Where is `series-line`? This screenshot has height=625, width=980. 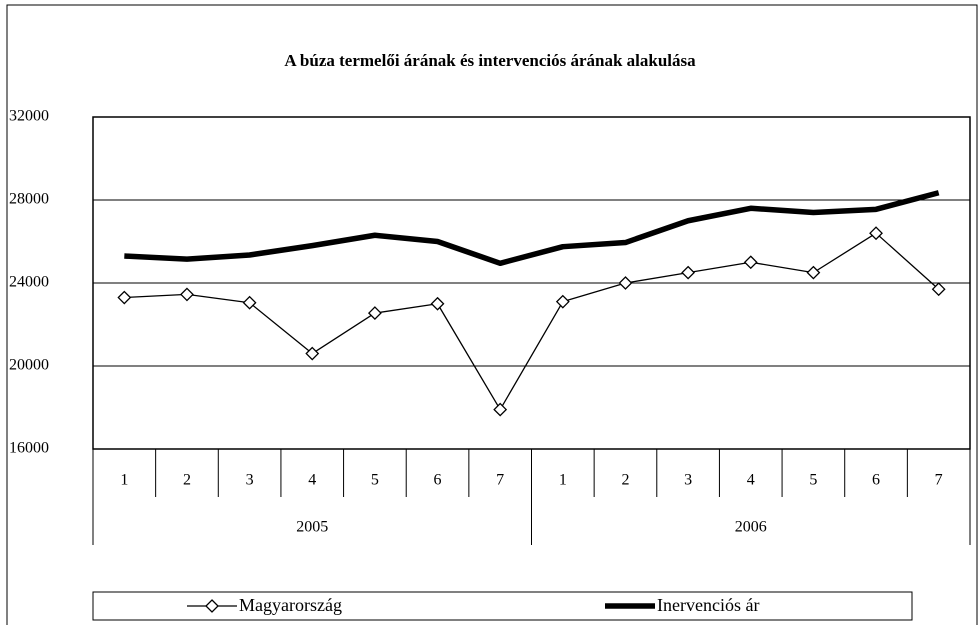 series-line is located at coordinates (532, 228).